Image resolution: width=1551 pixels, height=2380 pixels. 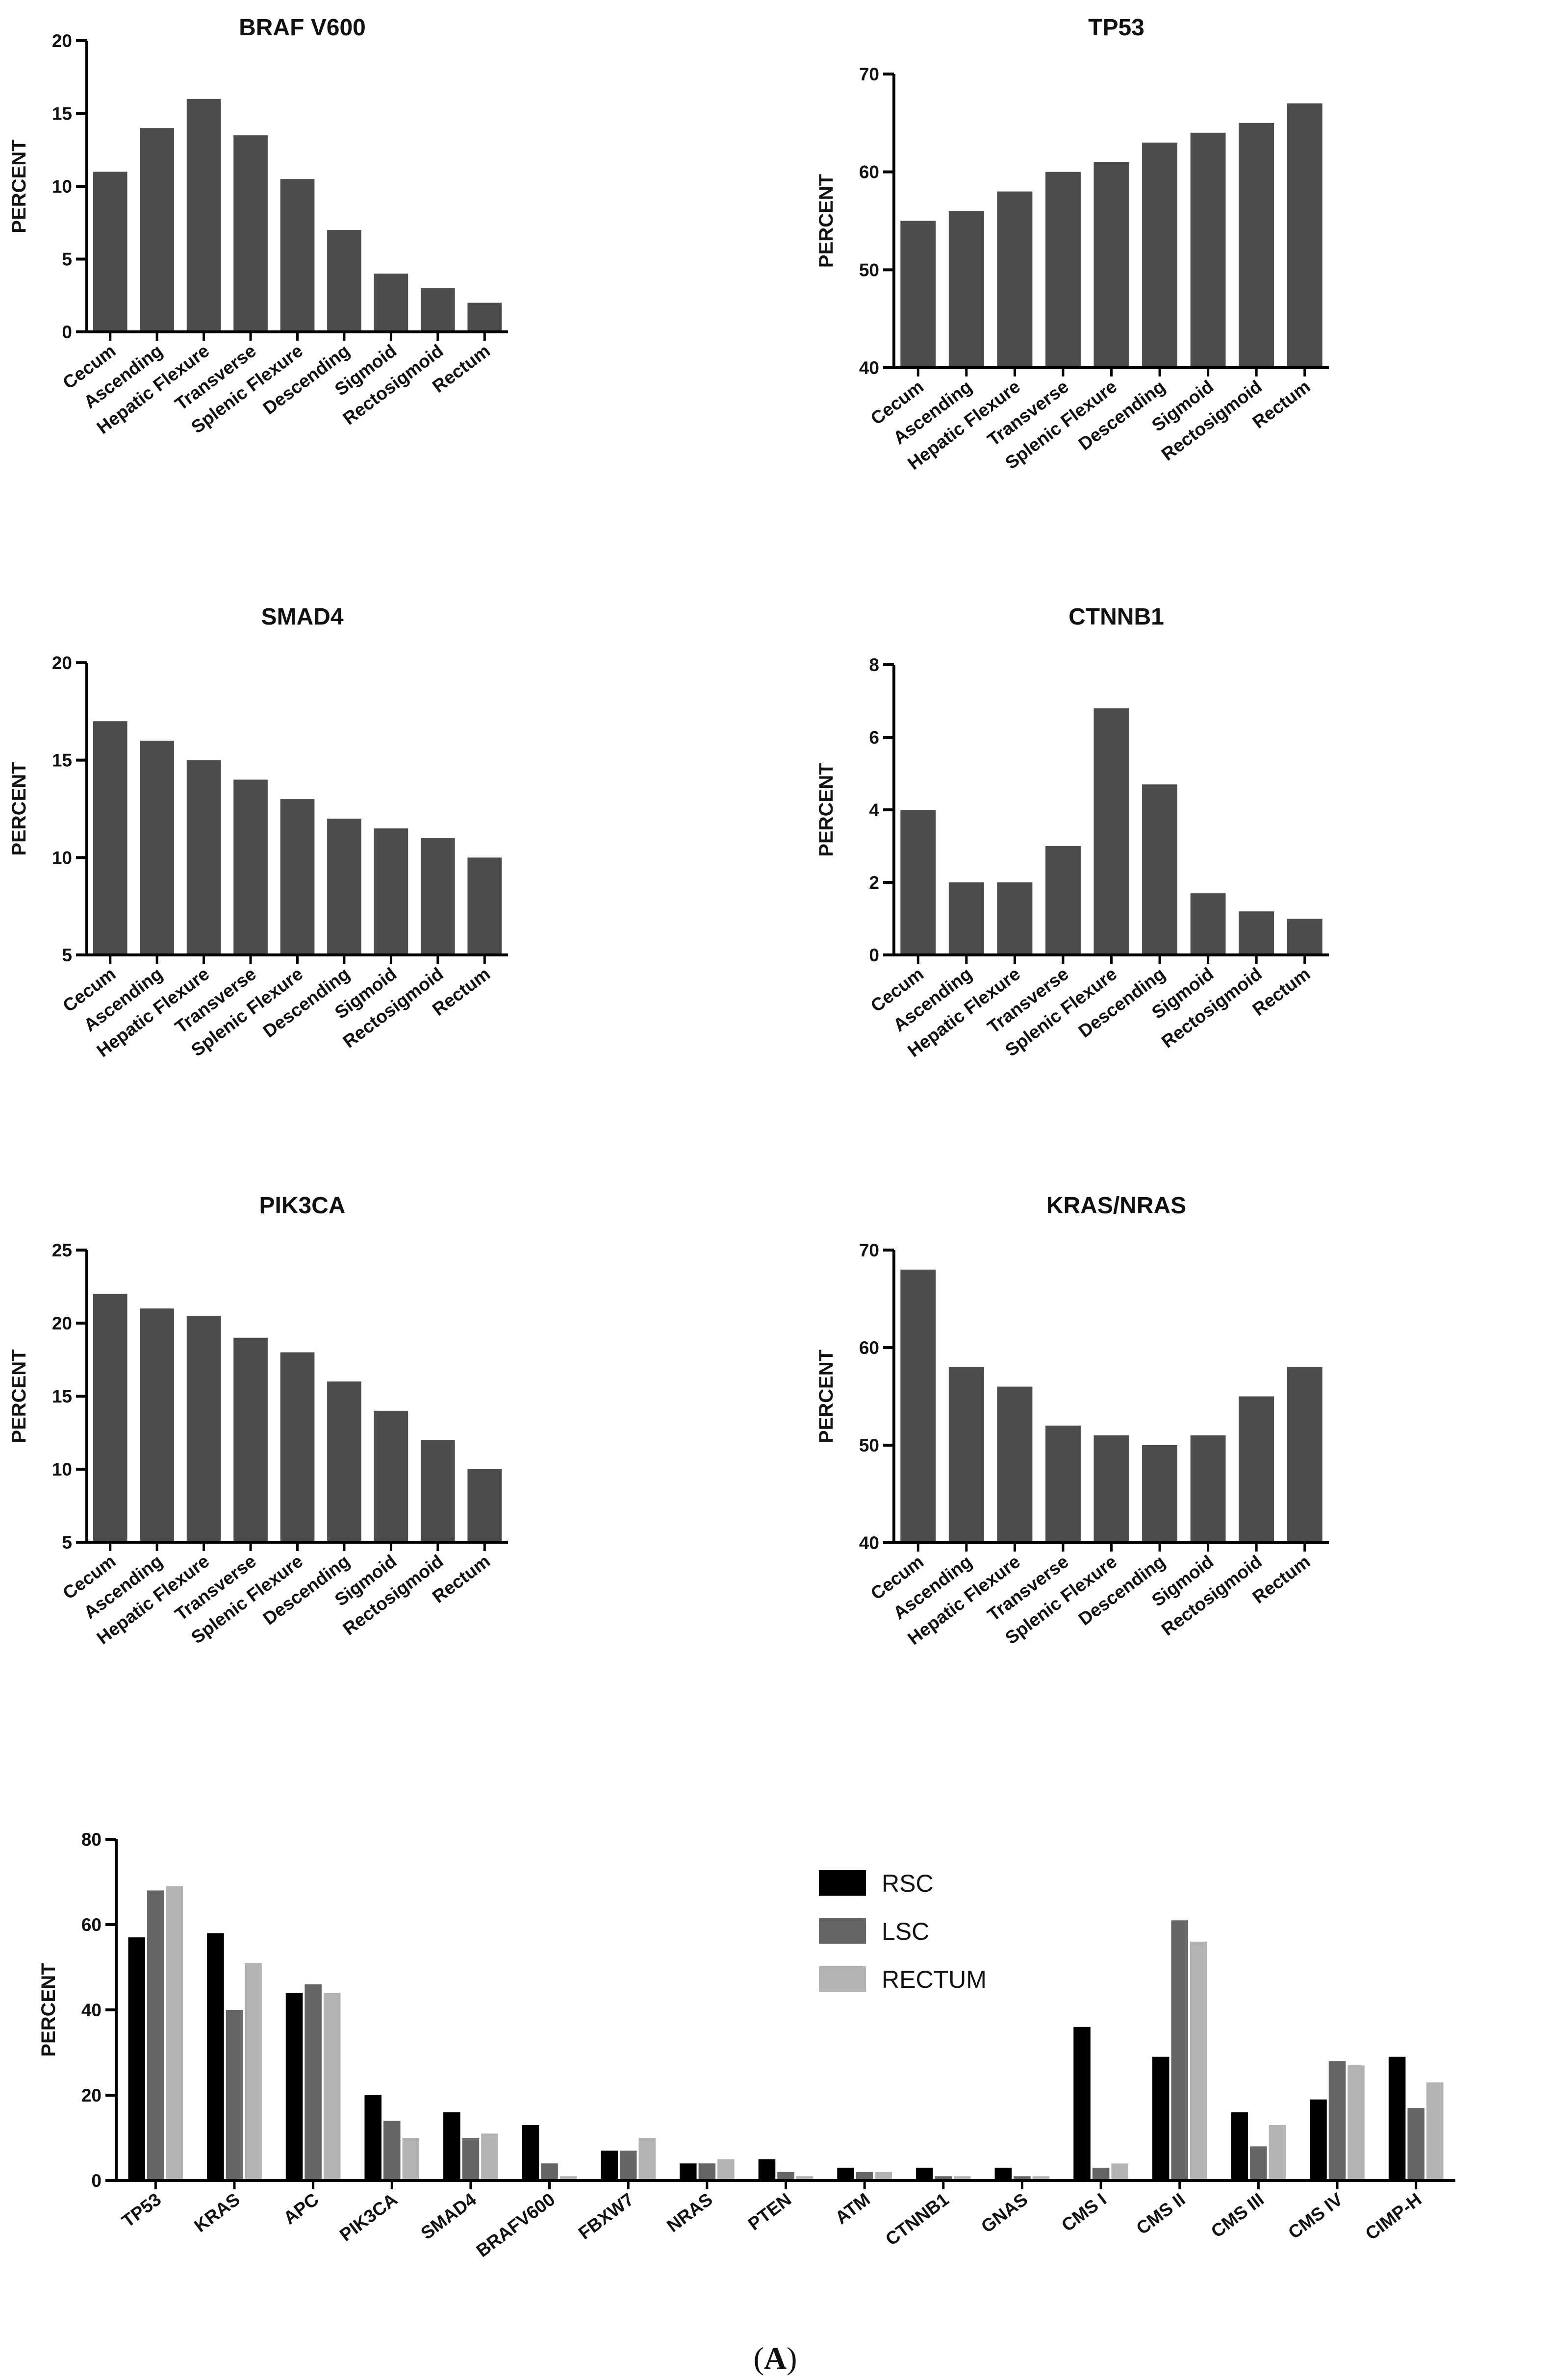 I want to click on smad4-y-tick-label: 20, so click(x=62, y=663).